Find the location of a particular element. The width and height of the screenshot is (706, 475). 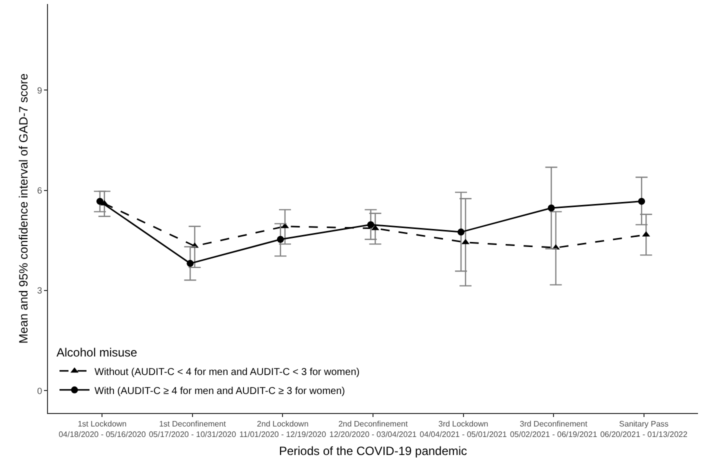

y-tick-label: 0 is located at coordinates (39, 391).